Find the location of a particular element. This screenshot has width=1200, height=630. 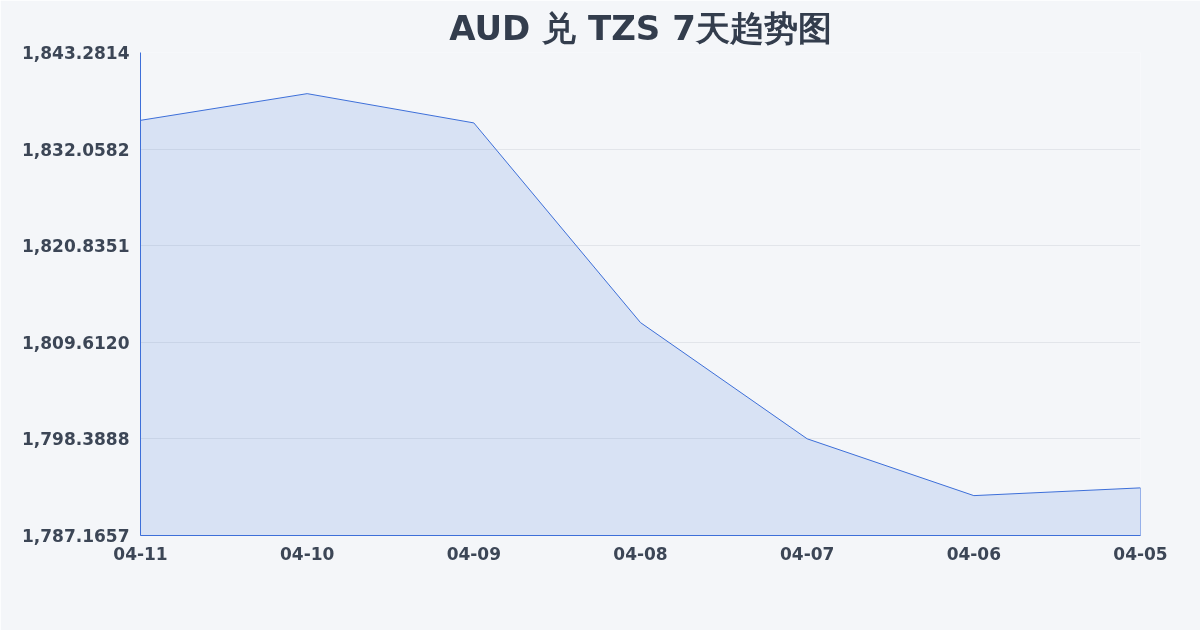

x-tick-label: 04-07 is located at coordinates (807, 553).